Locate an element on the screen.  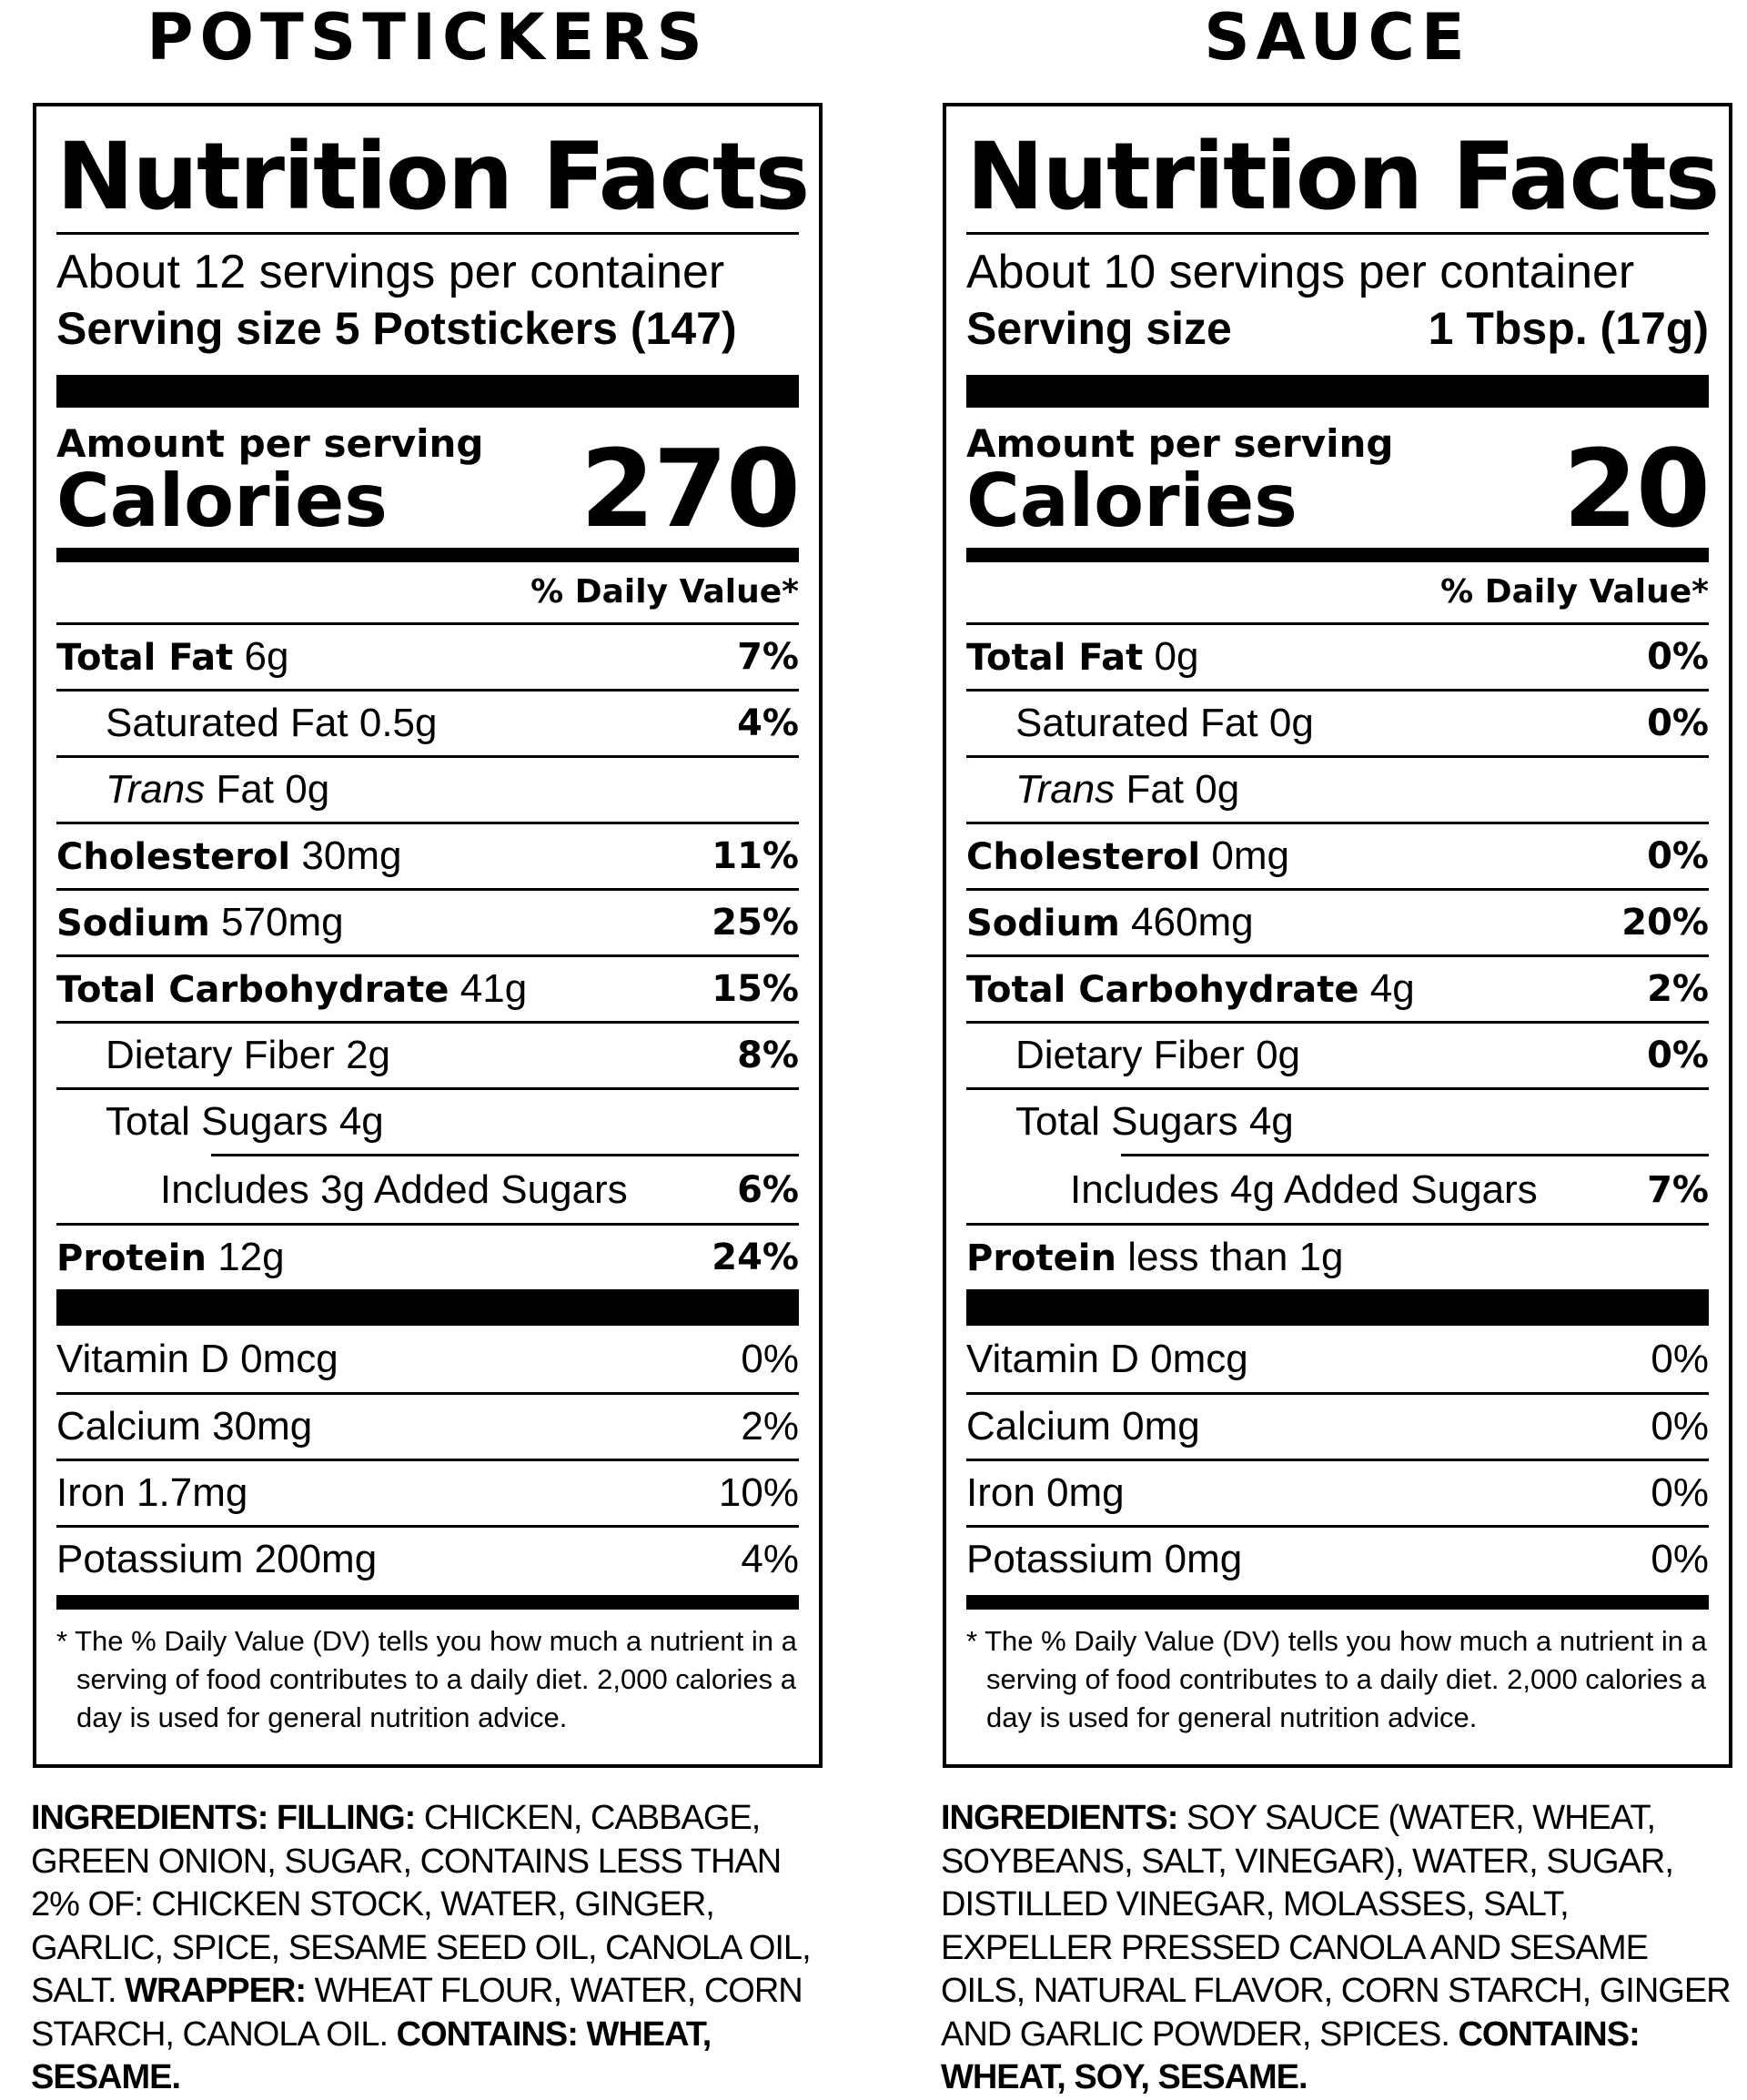
calories-value: 270 is located at coordinates (690, 488).